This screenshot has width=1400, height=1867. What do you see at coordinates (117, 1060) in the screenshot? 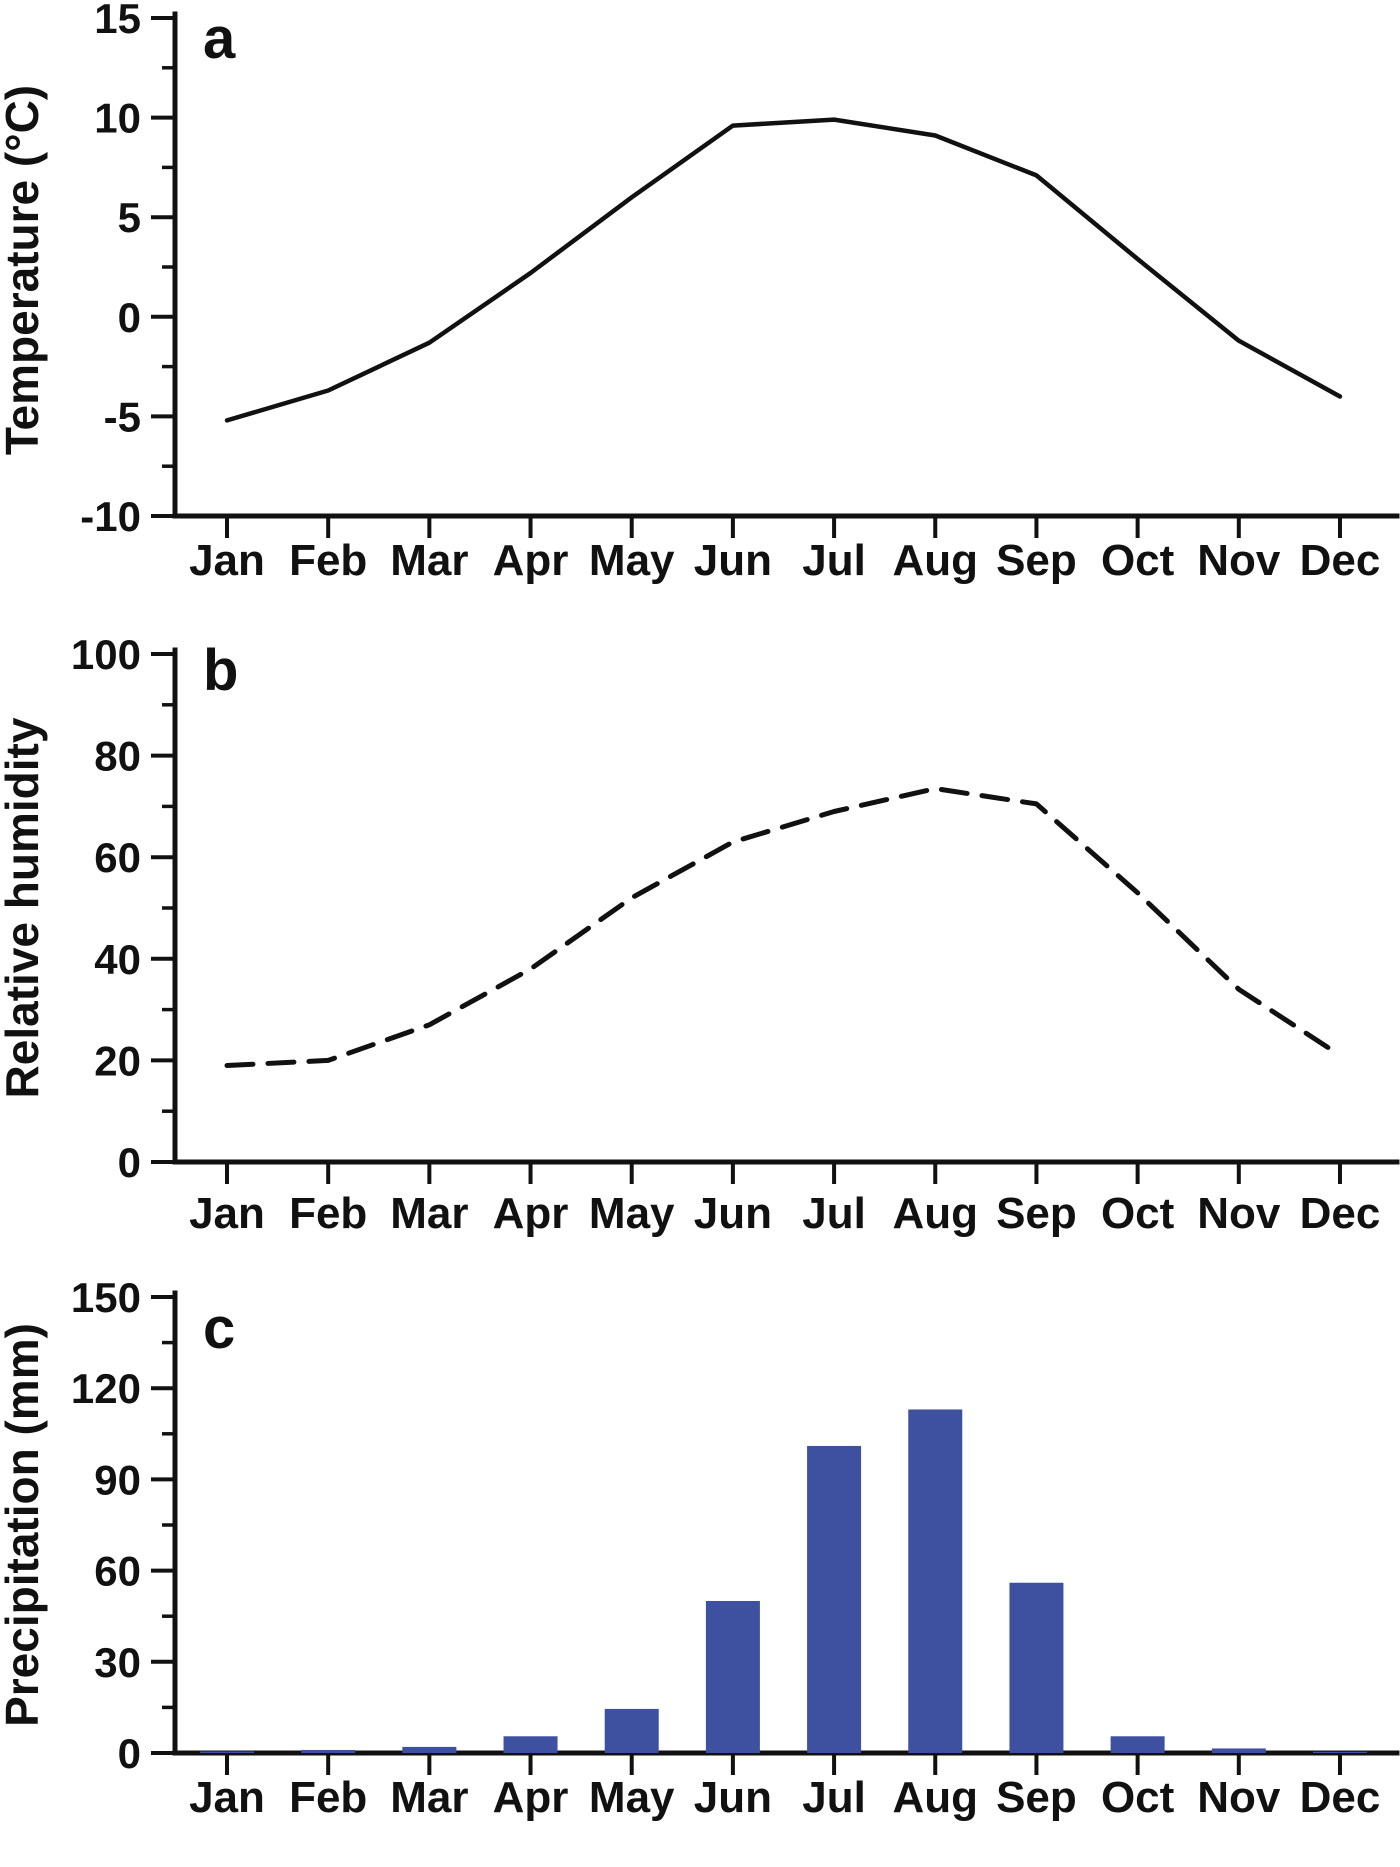
I see `y-tick-label: 20` at bounding box center [117, 1060].